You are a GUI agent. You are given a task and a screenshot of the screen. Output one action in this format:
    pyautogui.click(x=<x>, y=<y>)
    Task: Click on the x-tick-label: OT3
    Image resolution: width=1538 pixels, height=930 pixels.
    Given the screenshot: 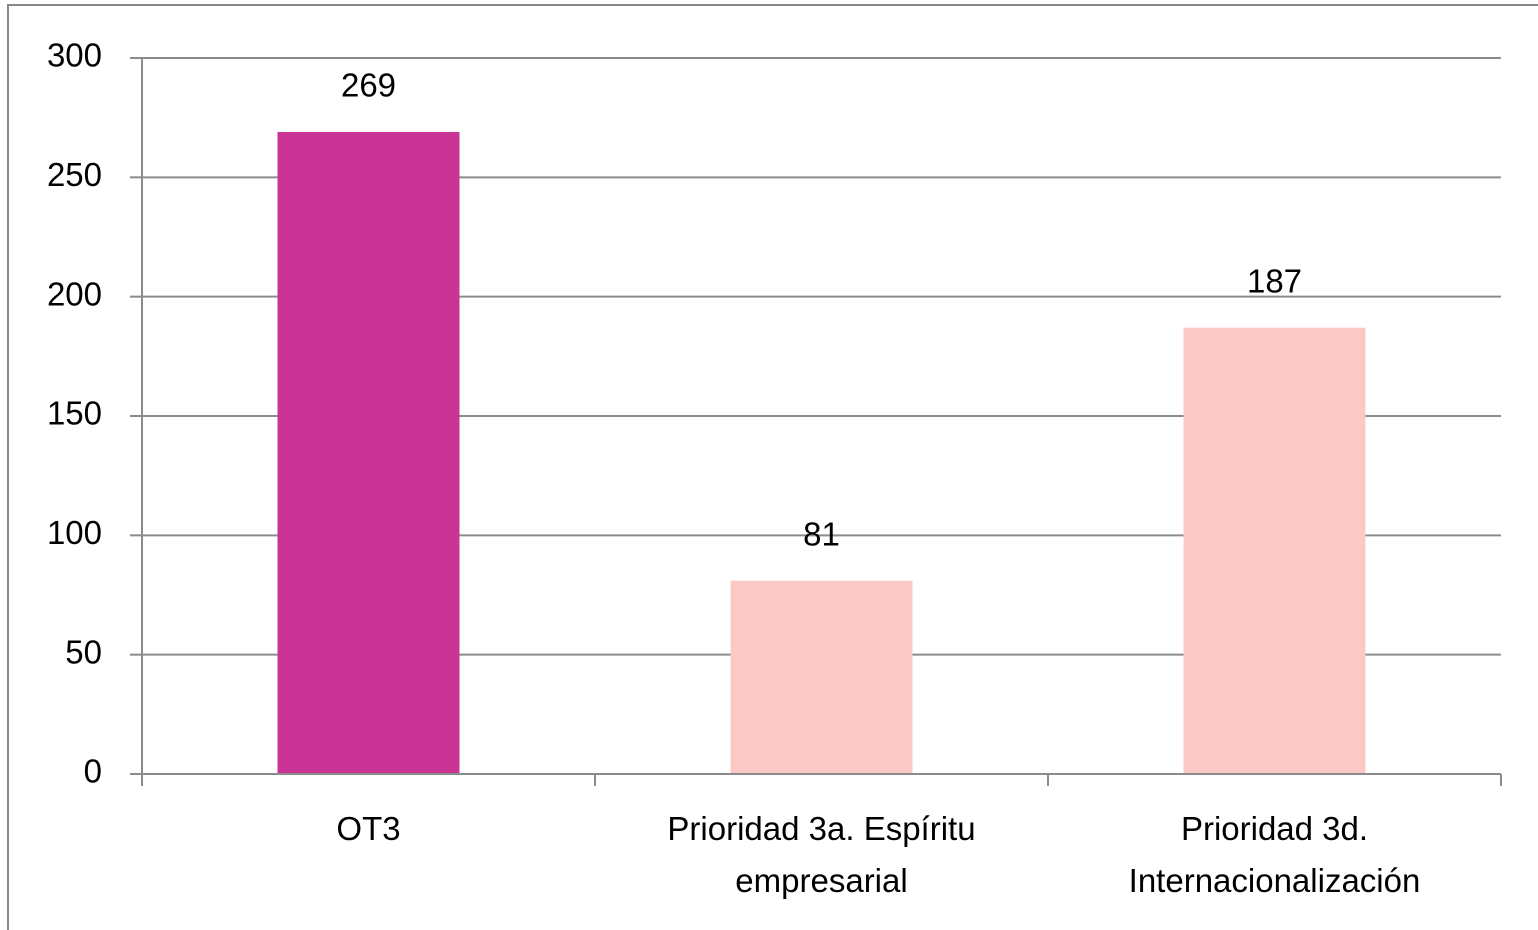 What is the action you would take?
    pyautogui.click(x=368, y=828)
    